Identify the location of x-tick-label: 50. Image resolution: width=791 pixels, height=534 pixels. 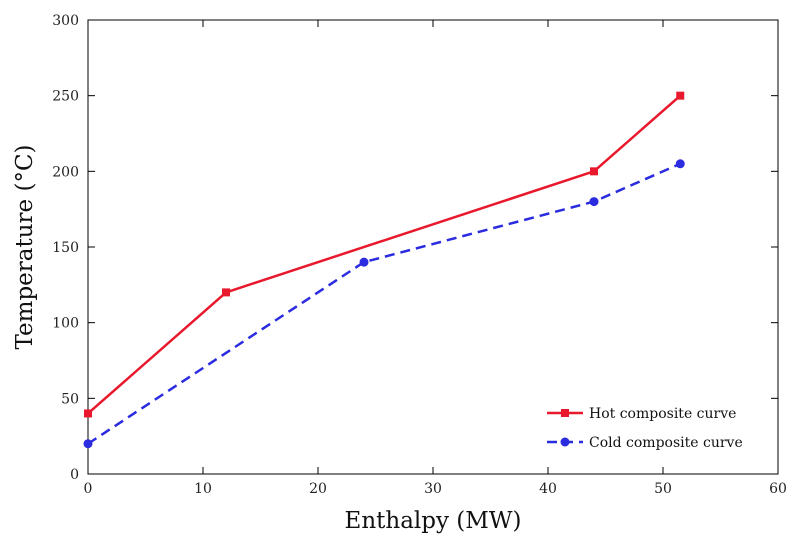
(663, 489).